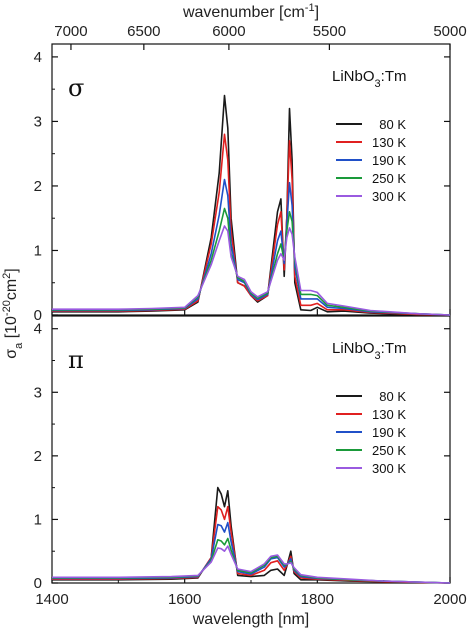 This screenshot has width=474, height=630. I want to click on x-tick-label: 1800, so click(317, 599).